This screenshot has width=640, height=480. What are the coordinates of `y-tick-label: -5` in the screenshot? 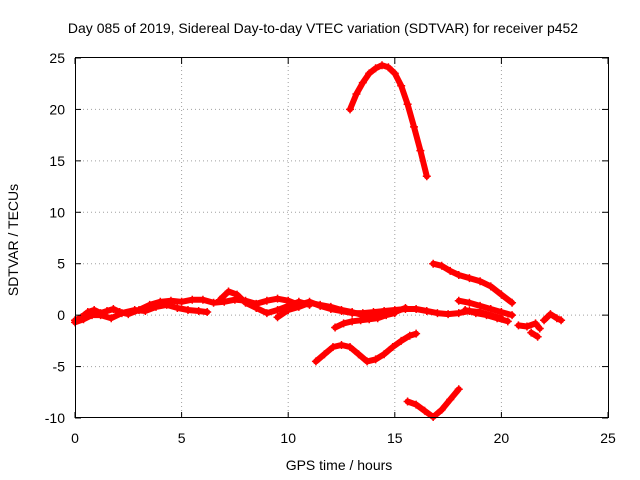 It's located at (59, 367).